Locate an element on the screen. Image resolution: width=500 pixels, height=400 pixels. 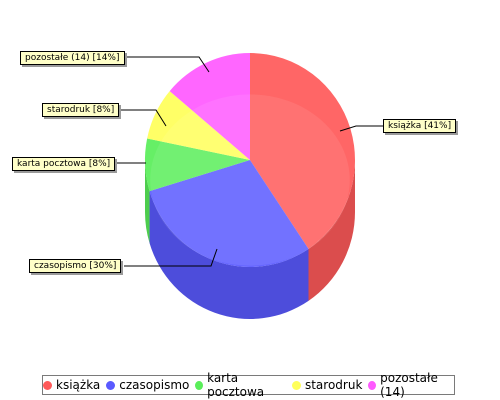
legend-swatch-ksiazka is located at coordinates (47, 385).